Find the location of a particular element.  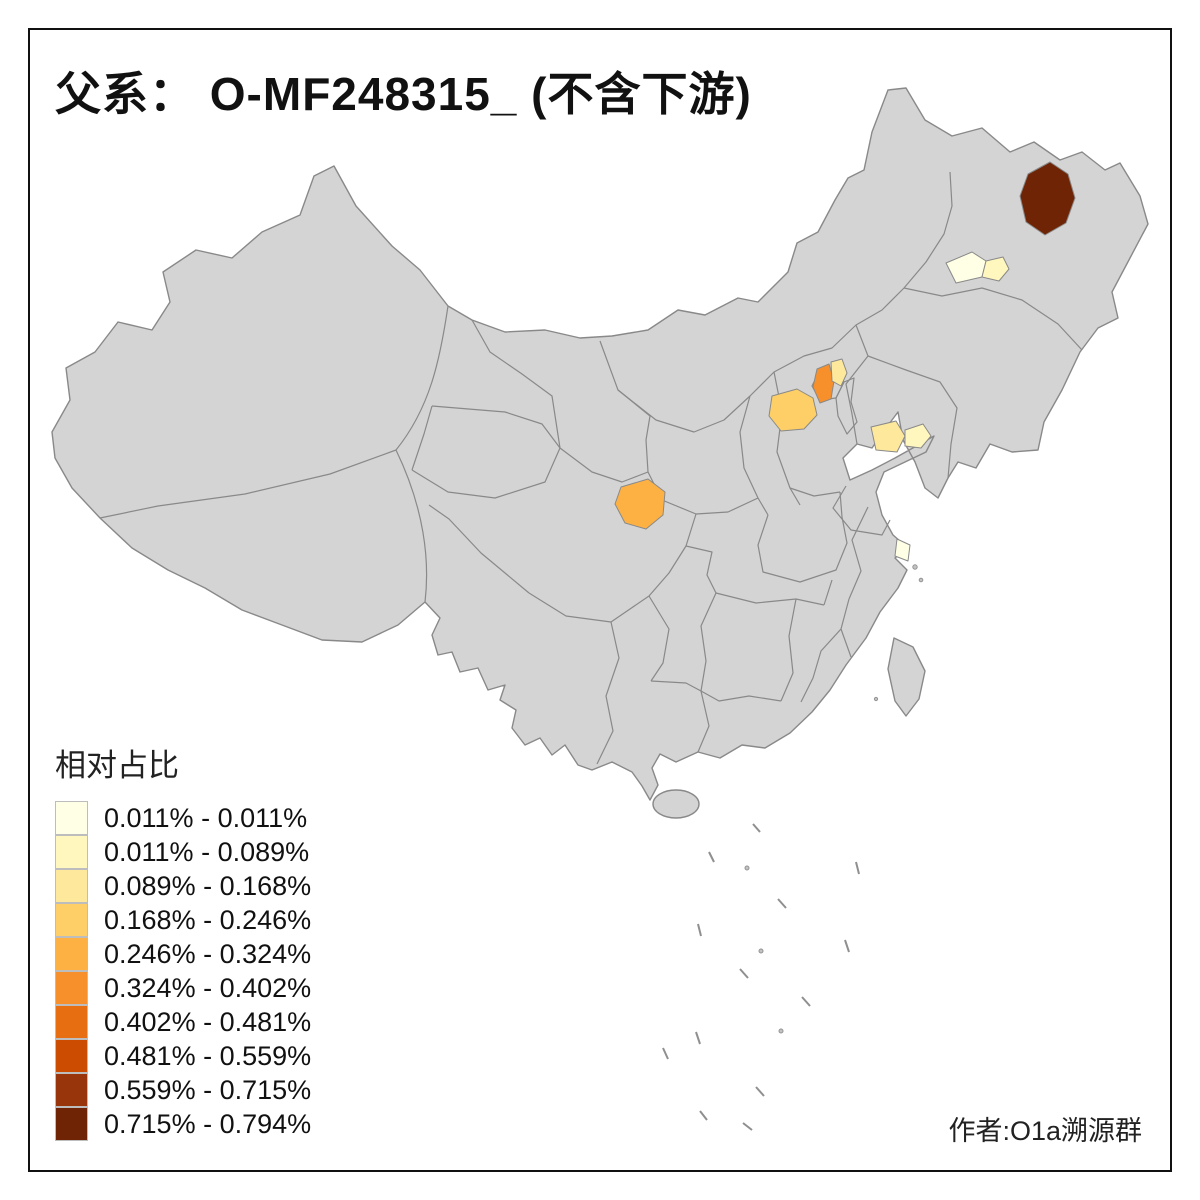

region-beijing is located at coordinates (823, 383).